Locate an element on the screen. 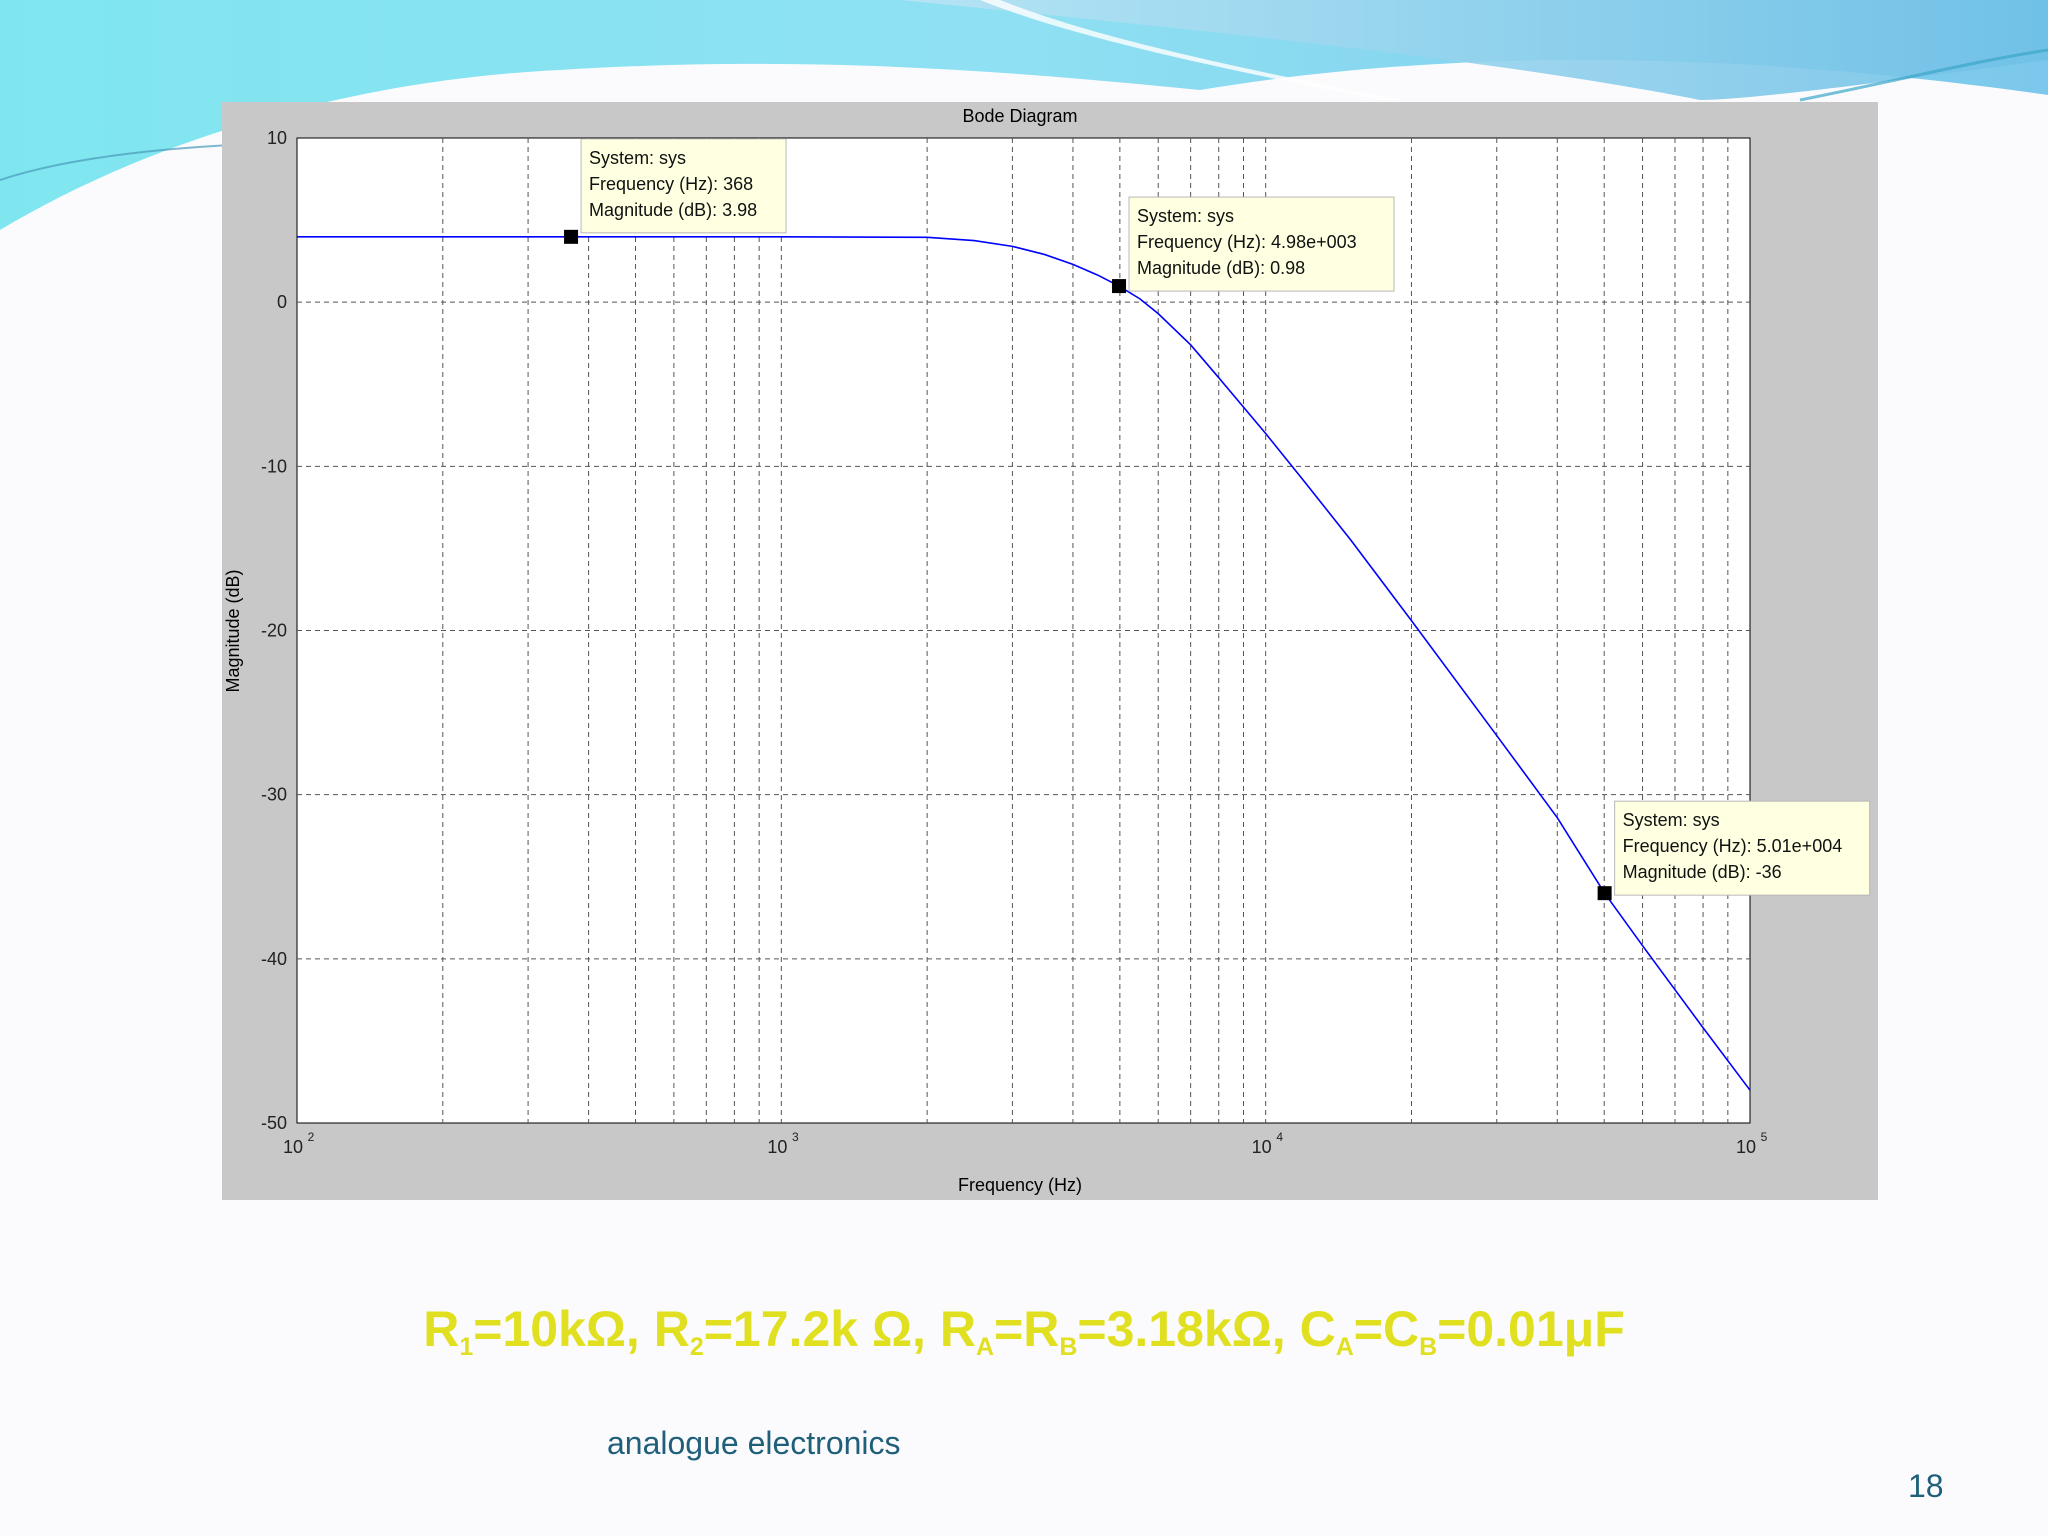 The width and height of the screenshot is (2048, 1536). x-tick-exponent: 4 is located at coordinates (1279, 1137).